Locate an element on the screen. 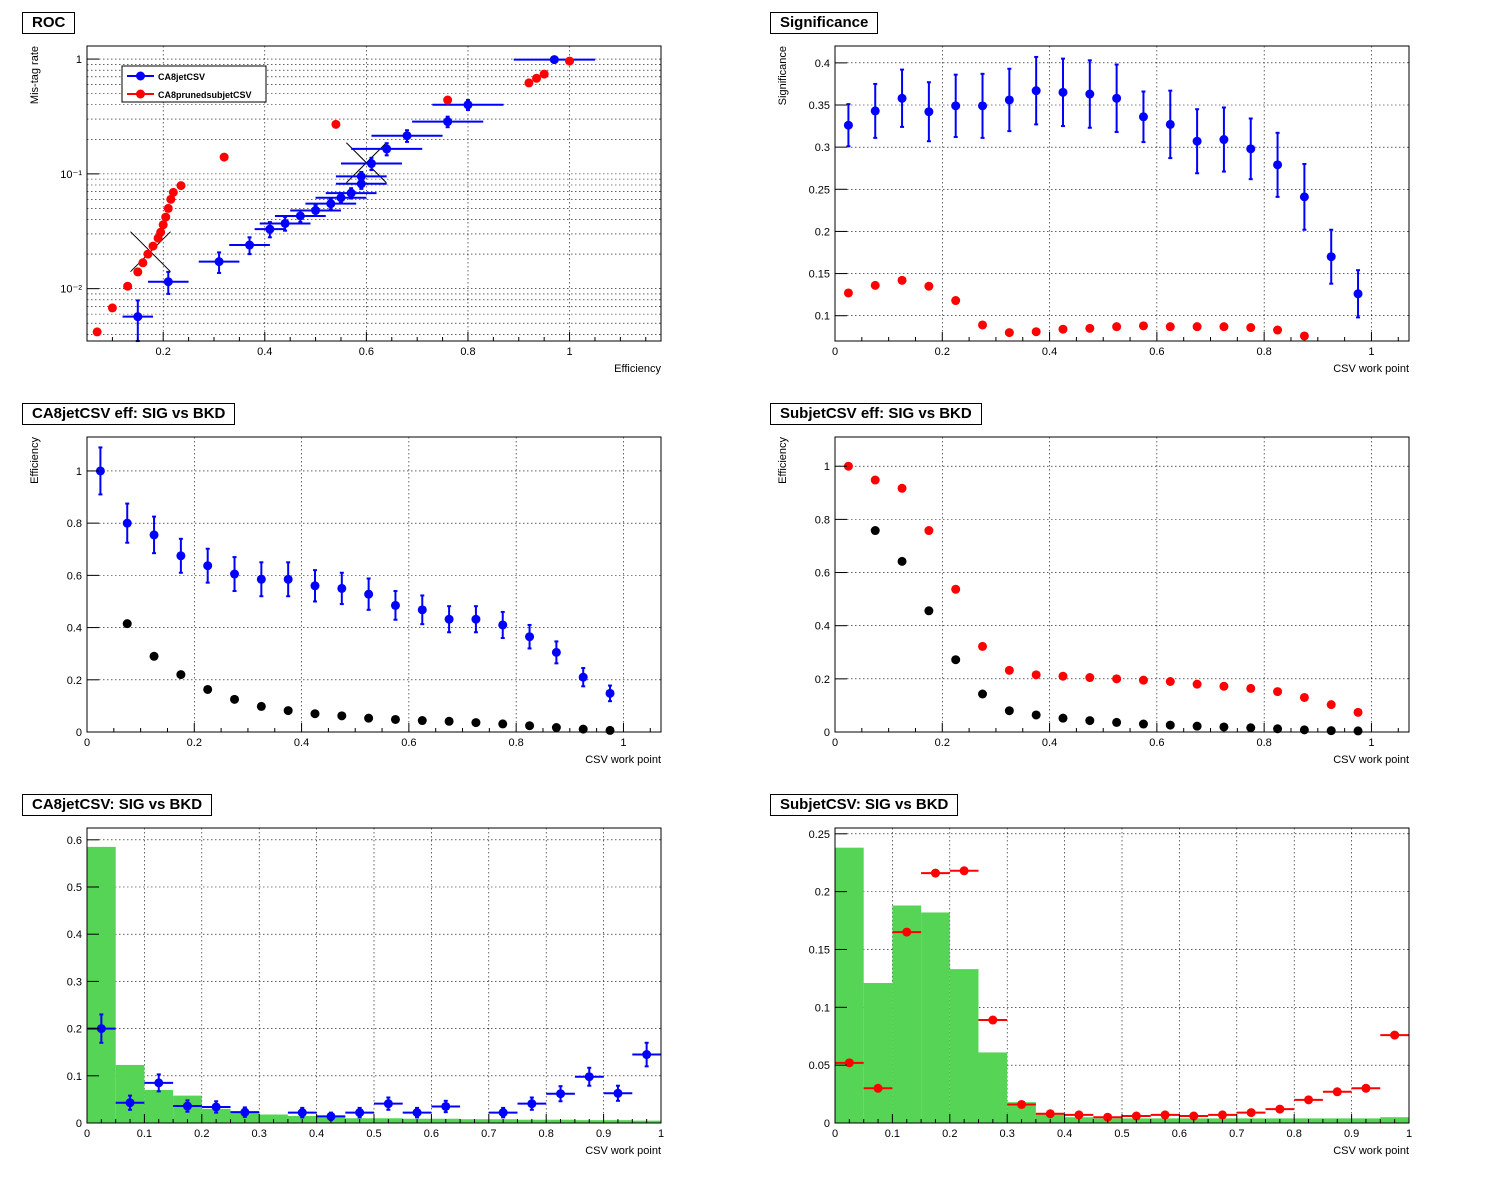  y-axis-title: Significance is located at coordinates (783, 75).